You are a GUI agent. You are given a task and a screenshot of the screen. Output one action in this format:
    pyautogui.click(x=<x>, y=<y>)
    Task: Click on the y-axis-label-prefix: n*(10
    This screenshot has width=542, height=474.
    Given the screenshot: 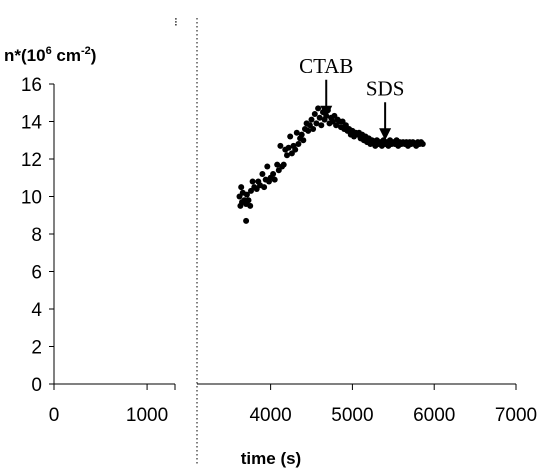 What is the action you would take?
    pyautogui.click(x=25, y=55)
    